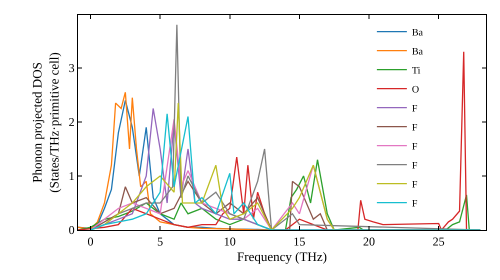 The width and height of the screenshot is (500, 280). I want to click on legend-label: Ti, so click(416, 71).